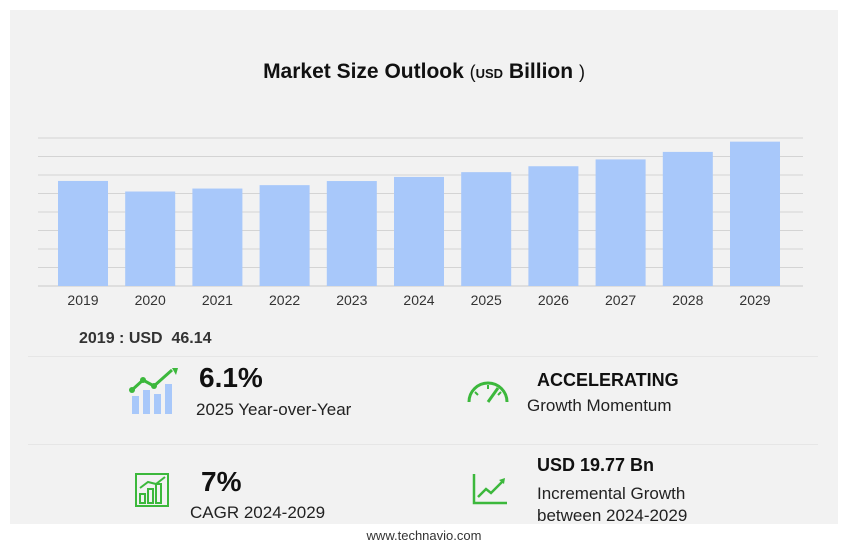  Describe the element at coordinates (82, 300) in the screenshot. I see `x-tick-label-2019: 2019` at that location.